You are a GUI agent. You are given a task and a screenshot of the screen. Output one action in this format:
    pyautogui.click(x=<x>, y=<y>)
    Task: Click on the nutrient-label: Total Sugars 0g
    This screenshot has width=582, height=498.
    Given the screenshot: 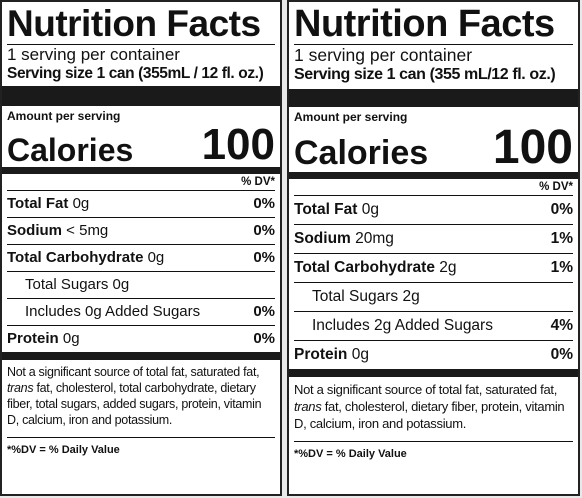 What is the action you would take?
    pyautogui.click(x=77, y=284)
    